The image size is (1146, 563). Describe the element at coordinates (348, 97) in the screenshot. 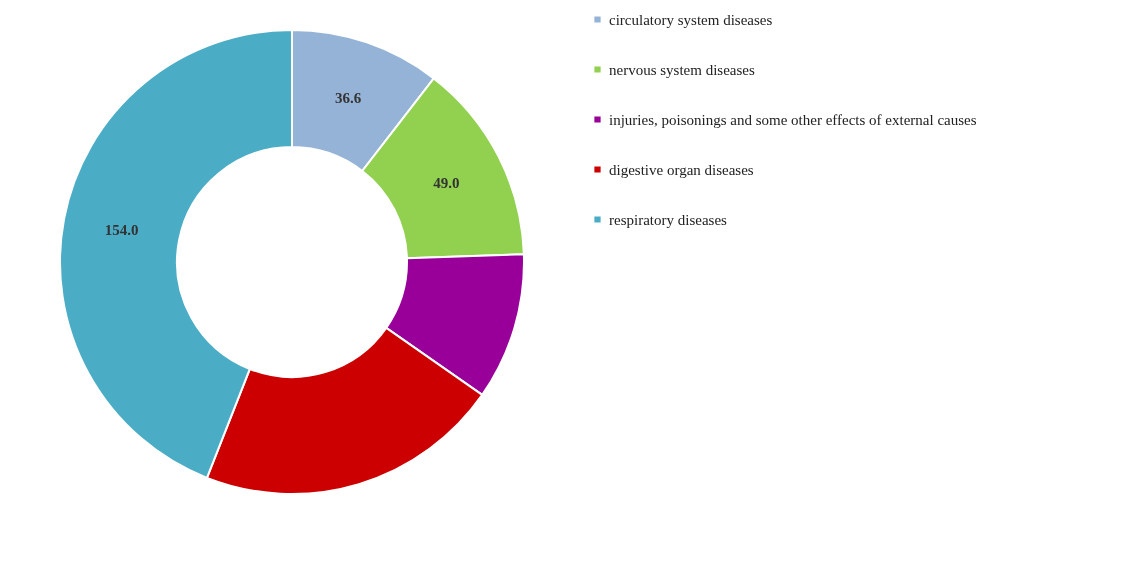

I see `data-label: 36.6` at that location.